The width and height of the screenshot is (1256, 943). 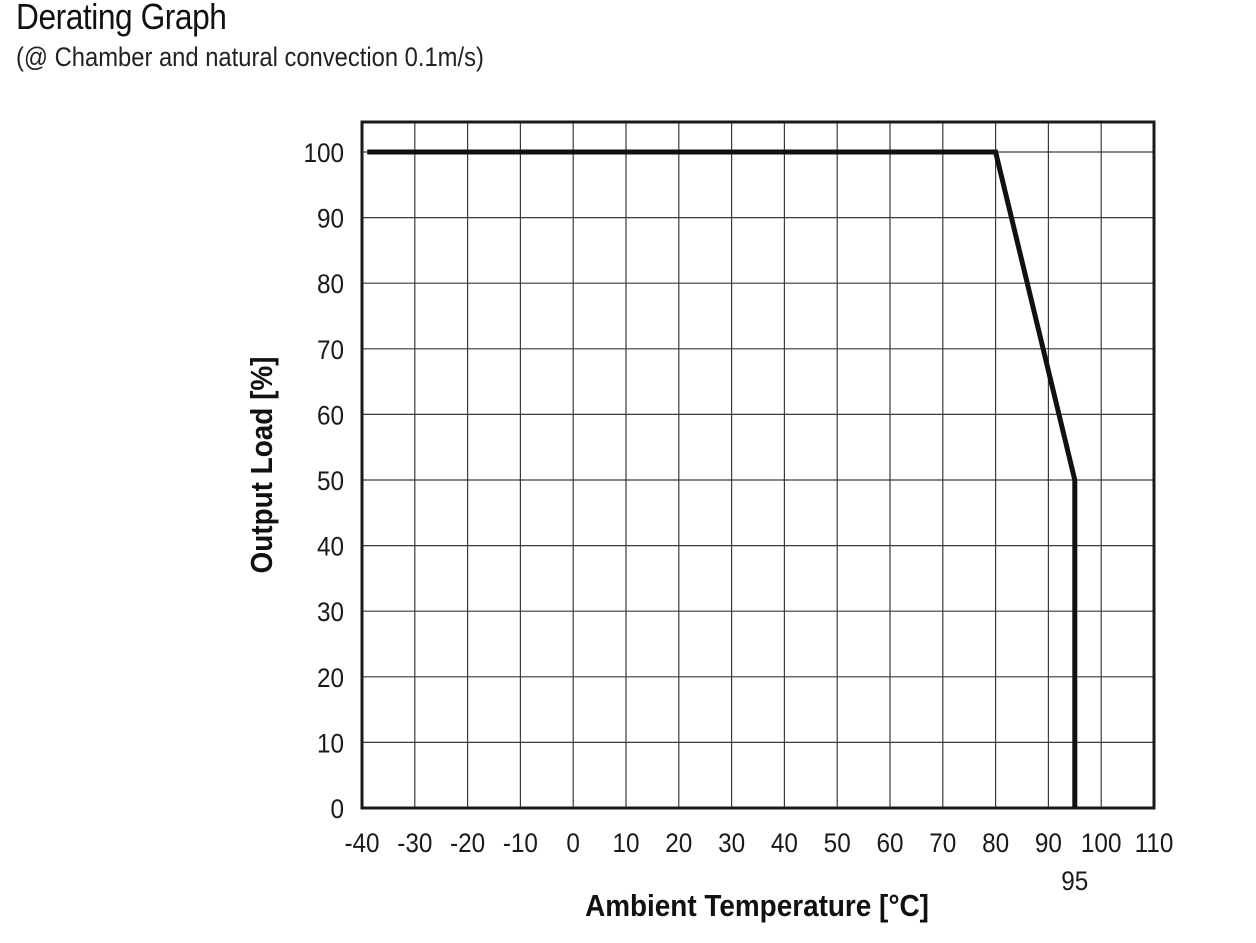 I want to click on x-tick-label: 60, so click(x=889, y=843).